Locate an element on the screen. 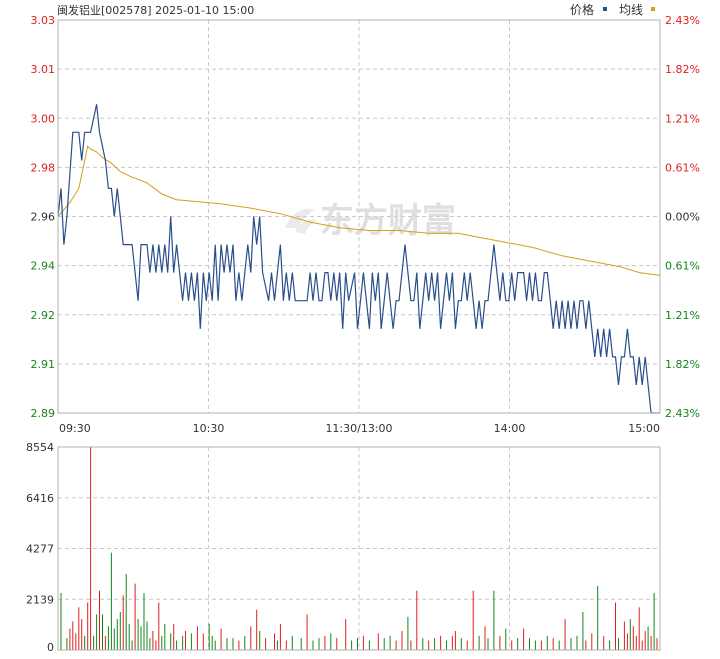 The width and height of the screenshot is (720, 659). volume-y-tick-label: 2139 is located at coordinates (40, 599).